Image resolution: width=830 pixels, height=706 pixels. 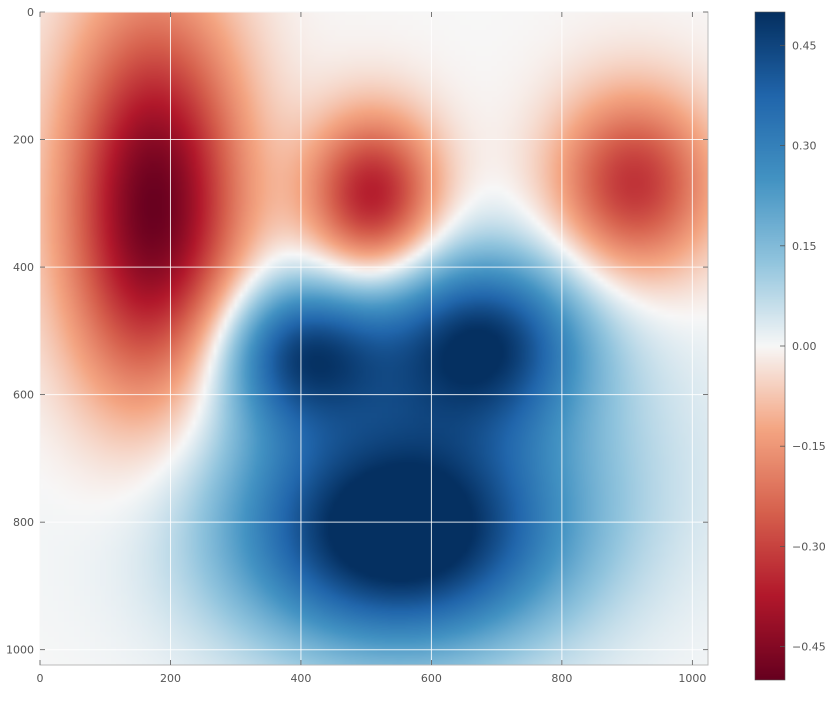 What do you see at coordinates (23, 522) in the screenshot?
I see `y-tick-label: 800` at bounding box center [23, 522].